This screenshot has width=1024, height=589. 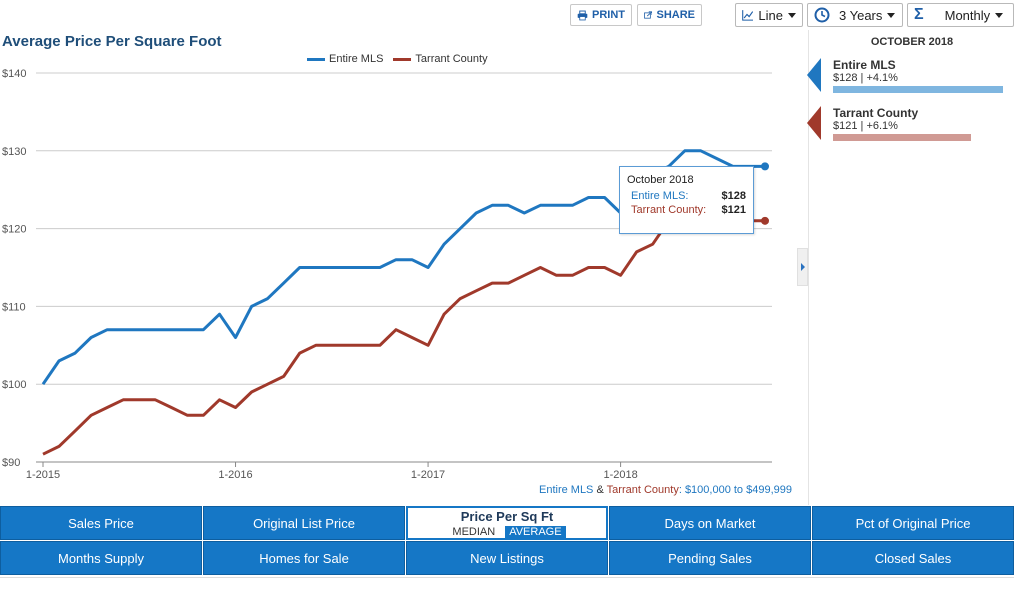 What do you see at coordinates (902, 137) in the screenshot?
I see `stat-tarrant-bar` at bounding box center [902, 137].